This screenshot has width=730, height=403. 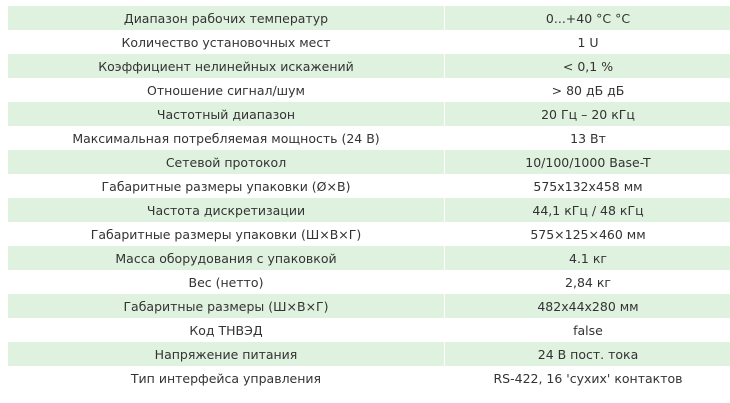 I want to click on spec-name: Тип интерфейса управления, so click(x=226, y=378).